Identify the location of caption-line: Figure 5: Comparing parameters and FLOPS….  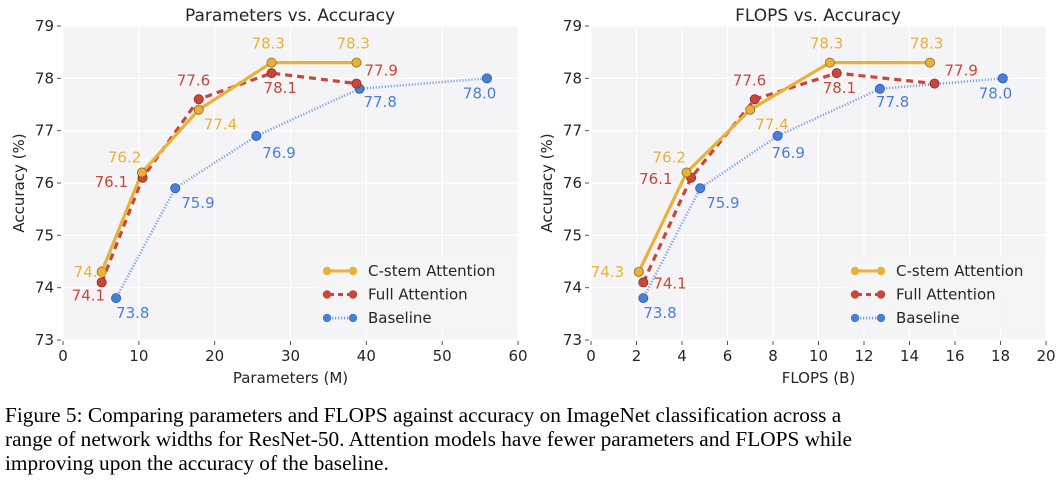
(423, 415).